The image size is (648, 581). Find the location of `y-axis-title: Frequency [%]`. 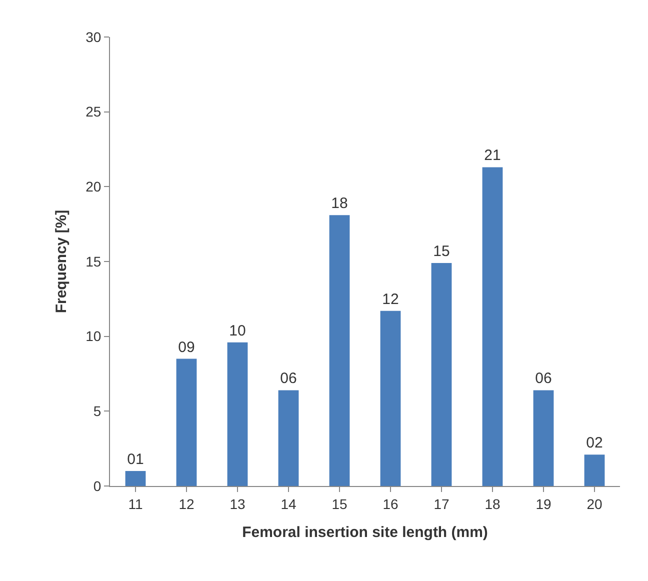

y-axis-title: Frequency [%] is located at coordinates (61, 262).